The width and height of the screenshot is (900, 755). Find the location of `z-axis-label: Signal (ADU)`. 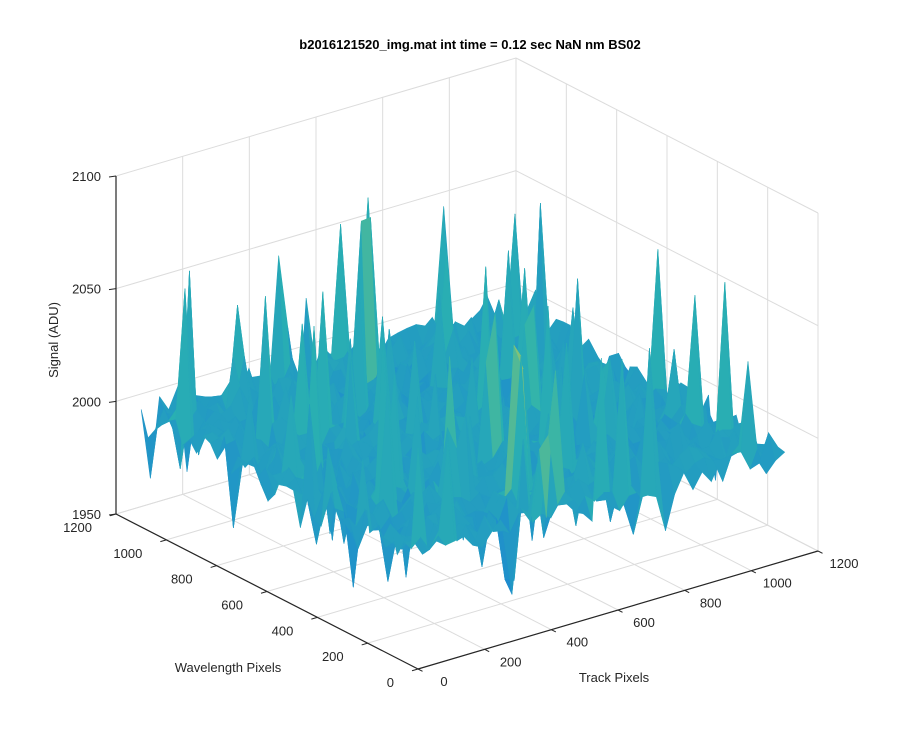

z-axis-label: Signal (ADU) is located at coordinates (53, 340).